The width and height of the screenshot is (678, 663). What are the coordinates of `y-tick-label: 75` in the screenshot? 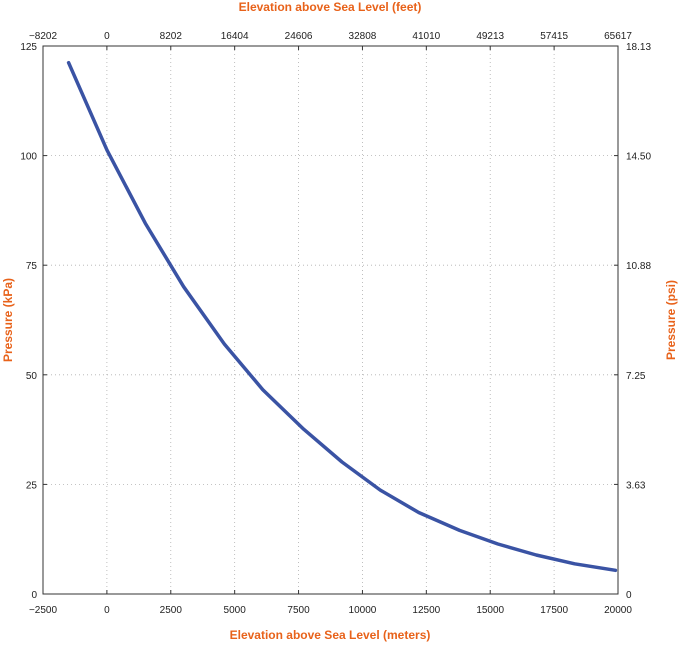 It's located at (32, 266).